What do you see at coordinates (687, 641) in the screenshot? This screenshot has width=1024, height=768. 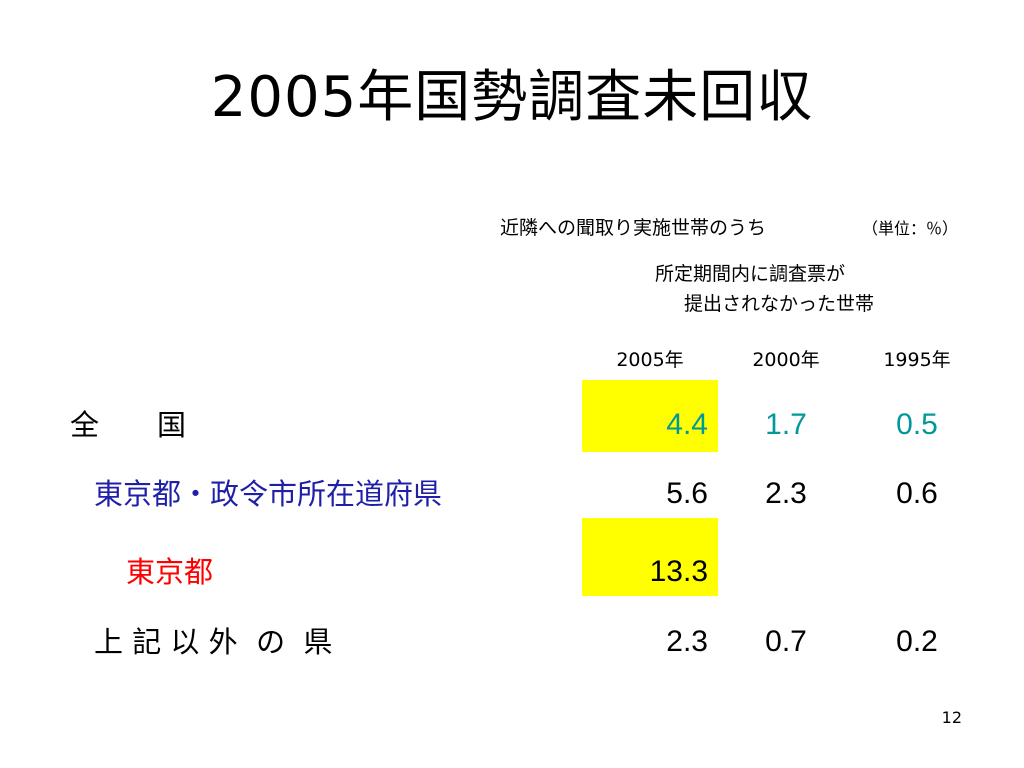 I see `value-other-2005: 2.3` at bounding box center [687, 641].